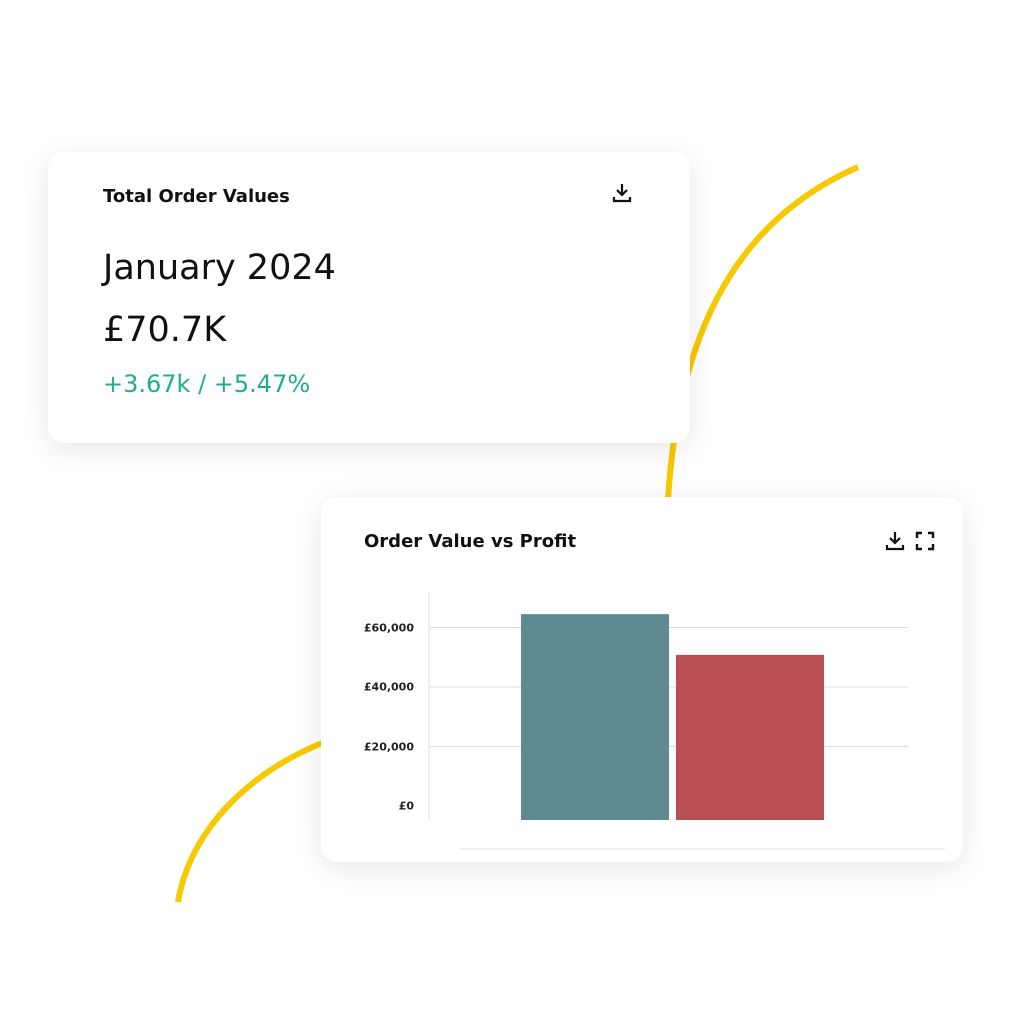  What do you see at coordinates (219, 268) in the screenshot?
I see `period-label: January 2024` at bounding box center [219, 268].